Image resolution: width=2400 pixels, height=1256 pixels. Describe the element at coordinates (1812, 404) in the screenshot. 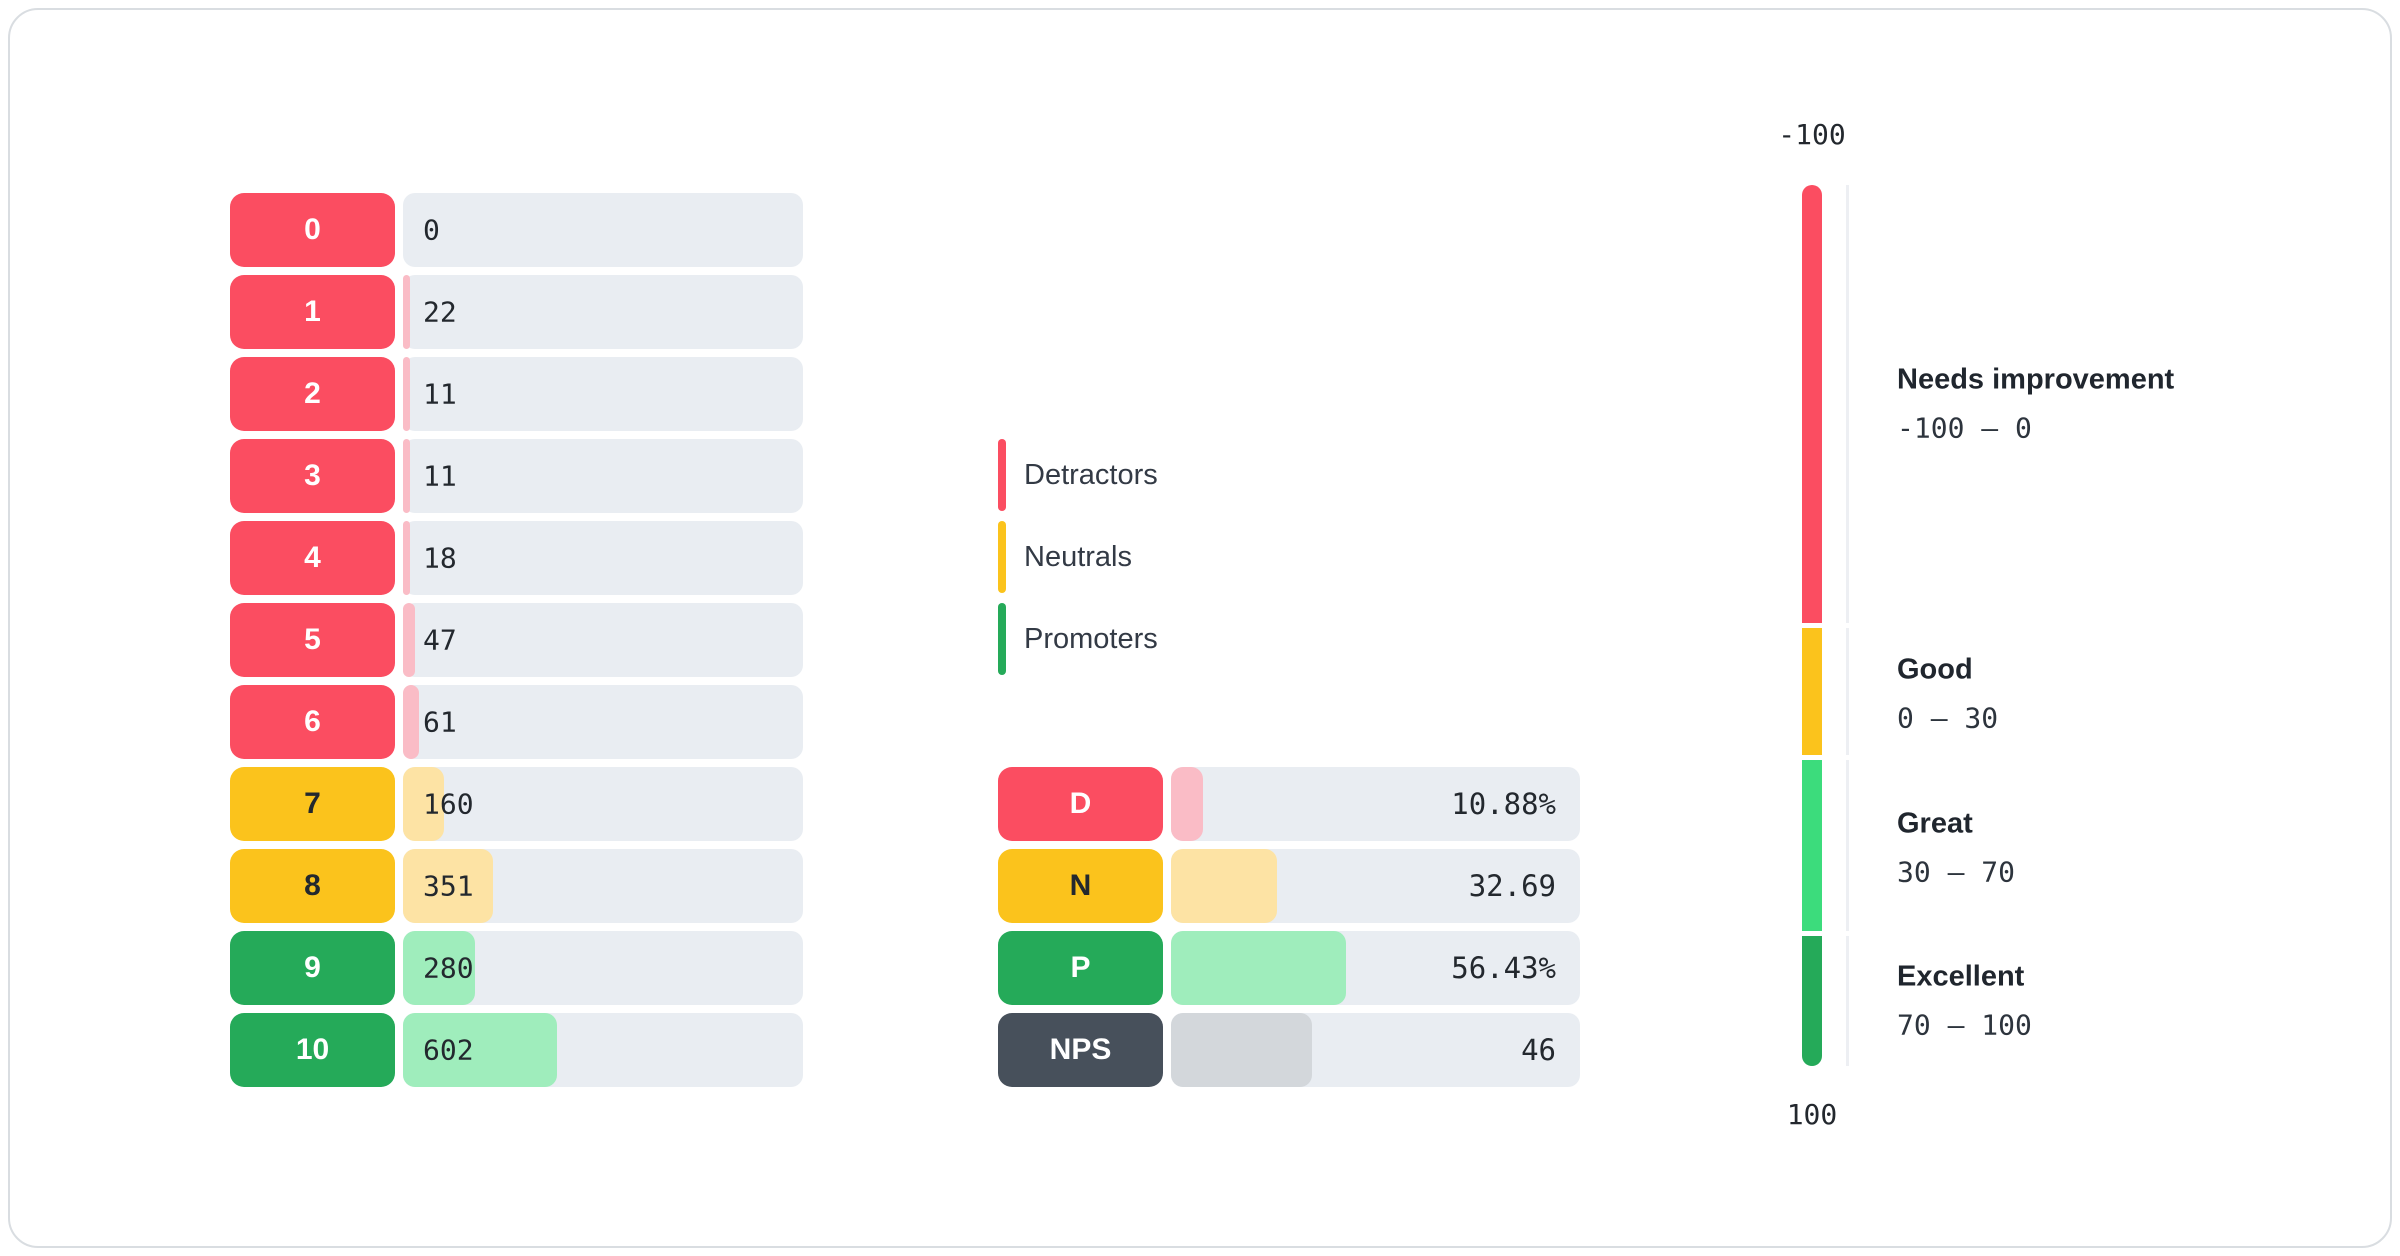

I see `gauge-segment-needs-improvement` at that location.